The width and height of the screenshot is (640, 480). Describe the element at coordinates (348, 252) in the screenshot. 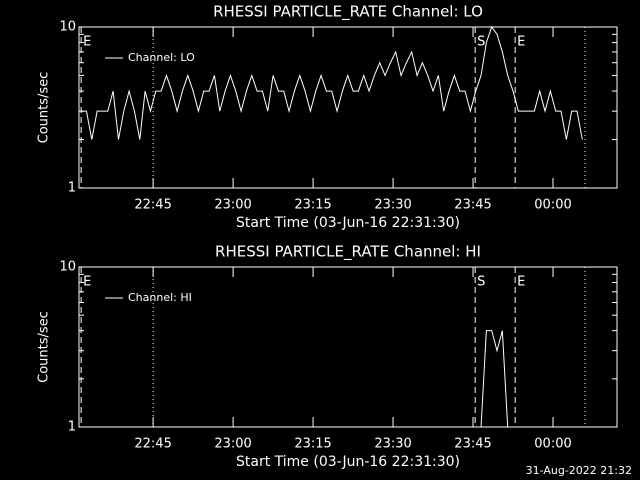

I see `chart-title: RHESSI PARTICLE_RATE Channel: HI` at that location.